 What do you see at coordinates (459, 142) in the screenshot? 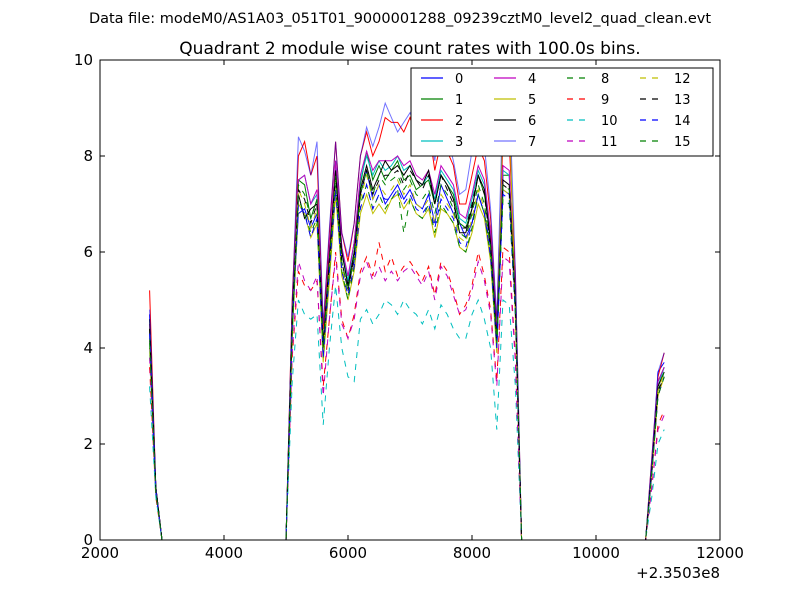
I see `legend-label-3: 3` at bounding box center [459, 142].